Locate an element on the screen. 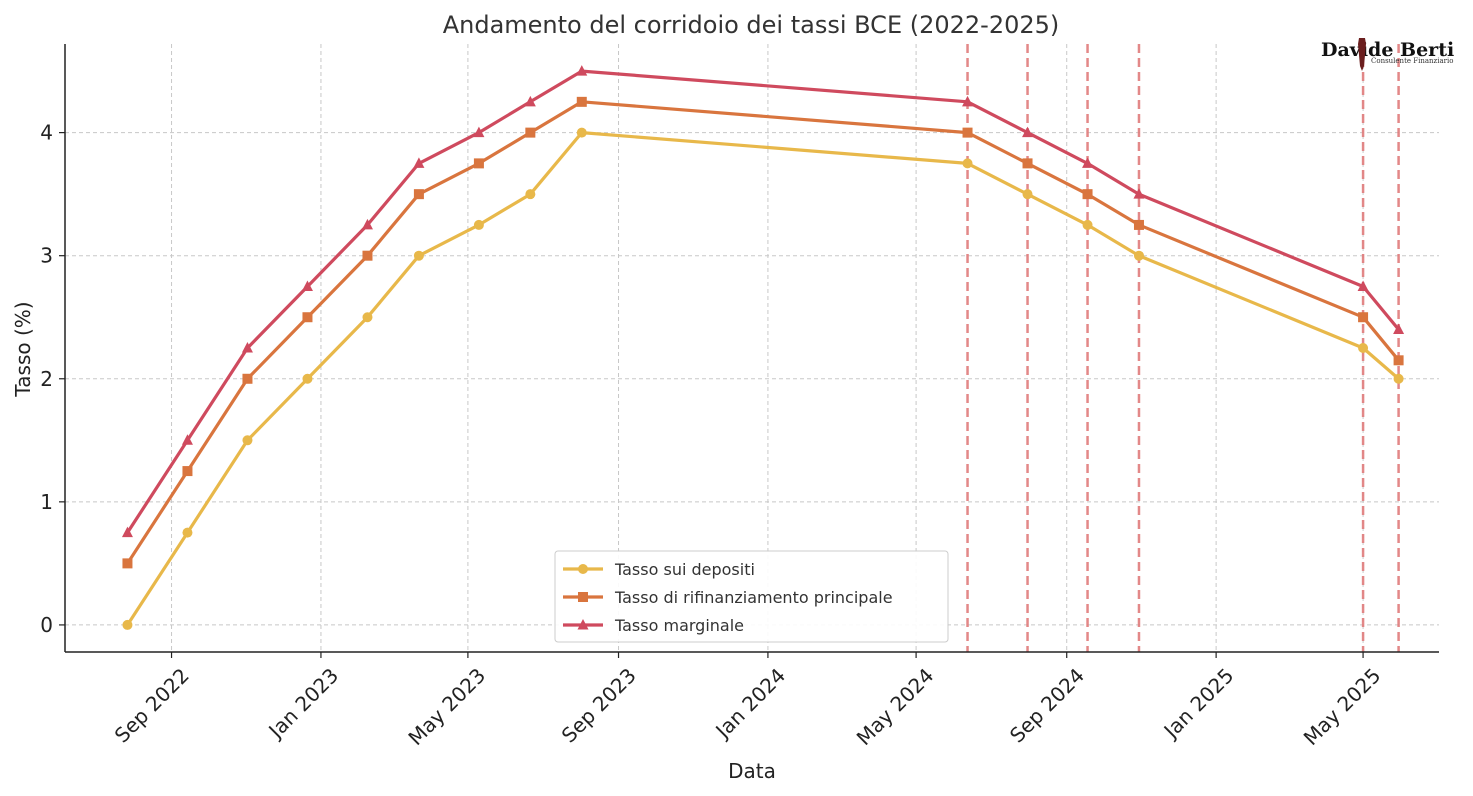 The image size is (1473, 796). legend-label: Tasso marginale is located at coordinates (679, 625).